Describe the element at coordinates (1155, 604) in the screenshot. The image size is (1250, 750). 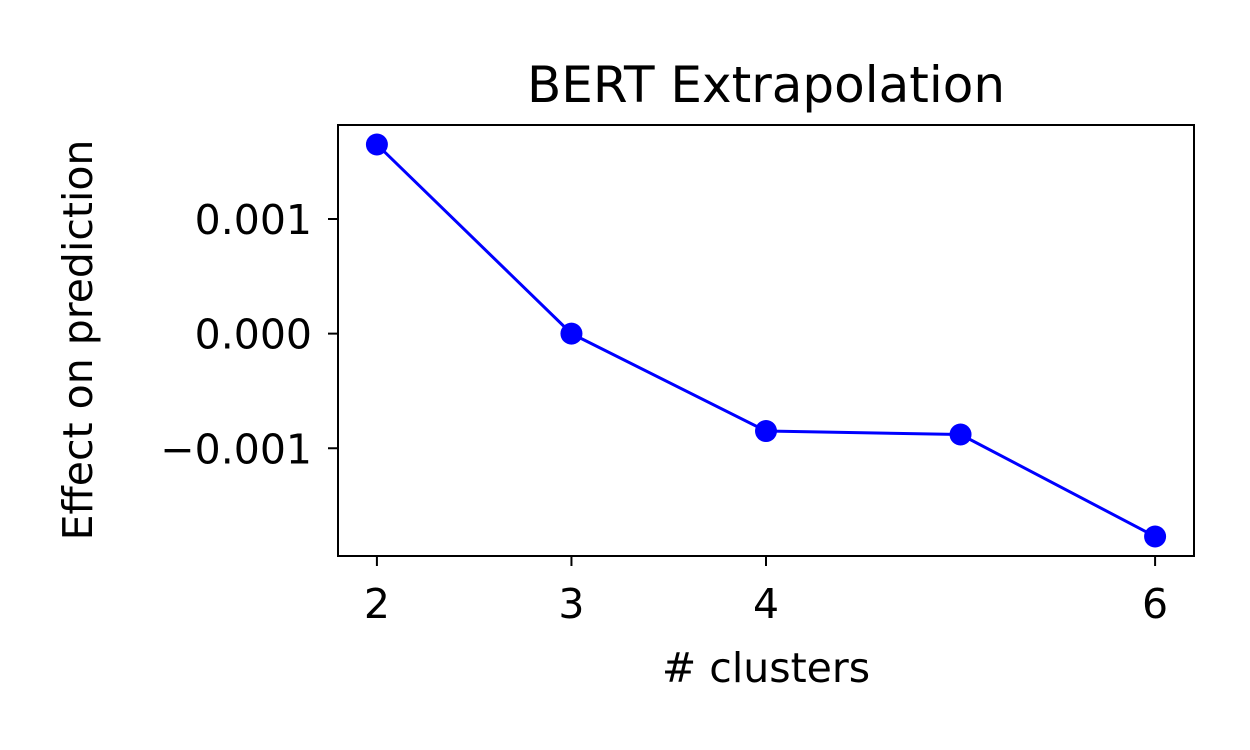
I see `x-tick-label: 6` at that location.